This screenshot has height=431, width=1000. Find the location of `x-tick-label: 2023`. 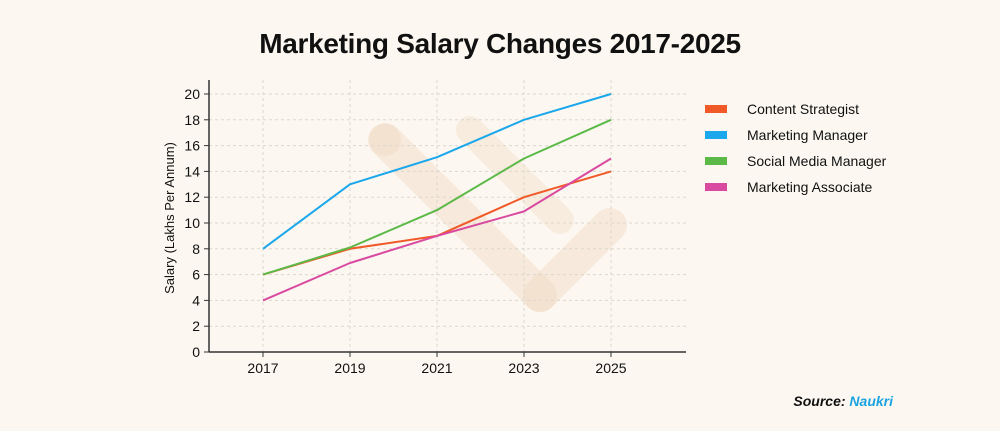

x-tick-label: 2023 is located at coordinates (523, 368).